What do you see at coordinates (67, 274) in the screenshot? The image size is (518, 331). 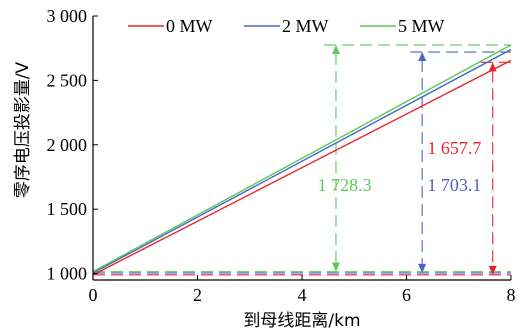 I see `y-tick-label: 1 000` at bounding box center [67, 274].